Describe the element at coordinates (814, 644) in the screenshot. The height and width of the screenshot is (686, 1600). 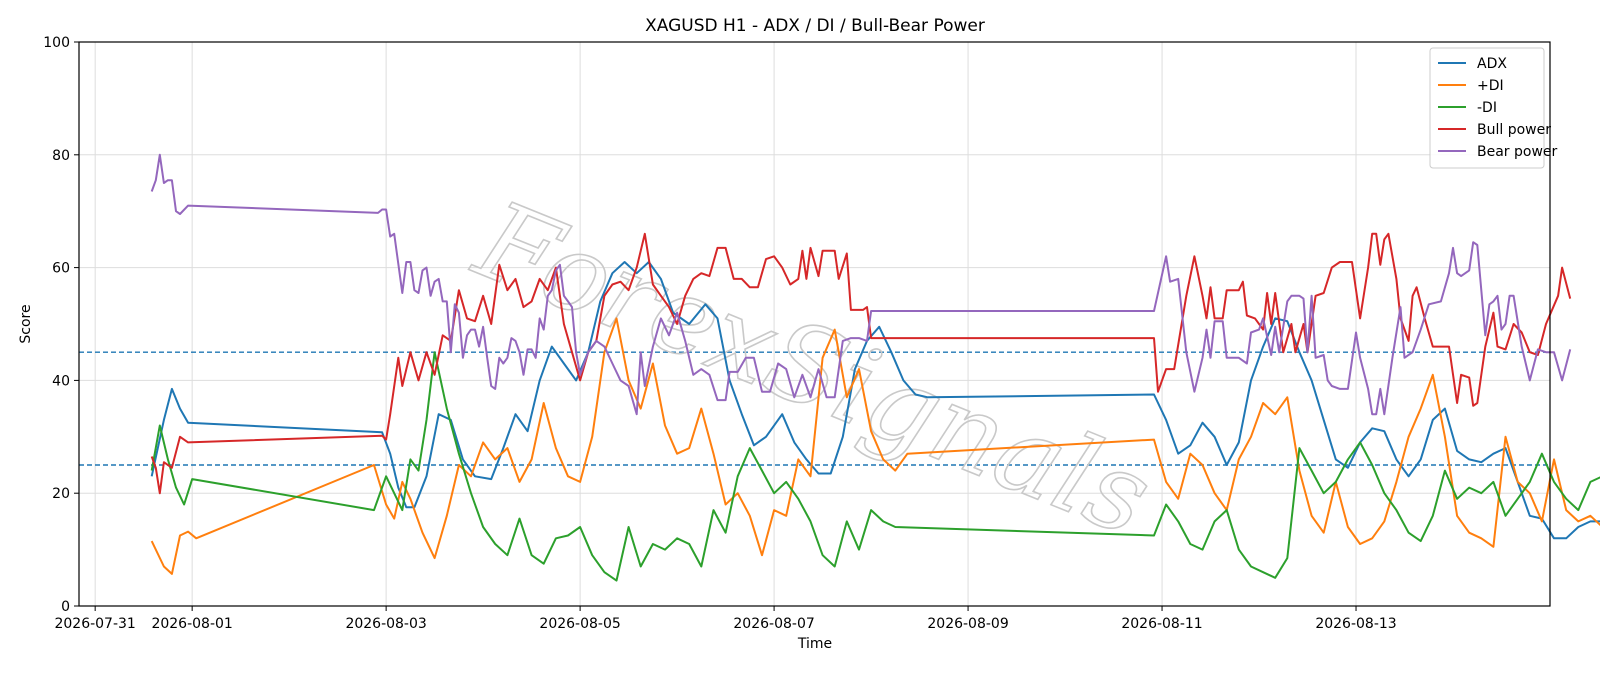
I see `x-axis-label: Time` at that location.